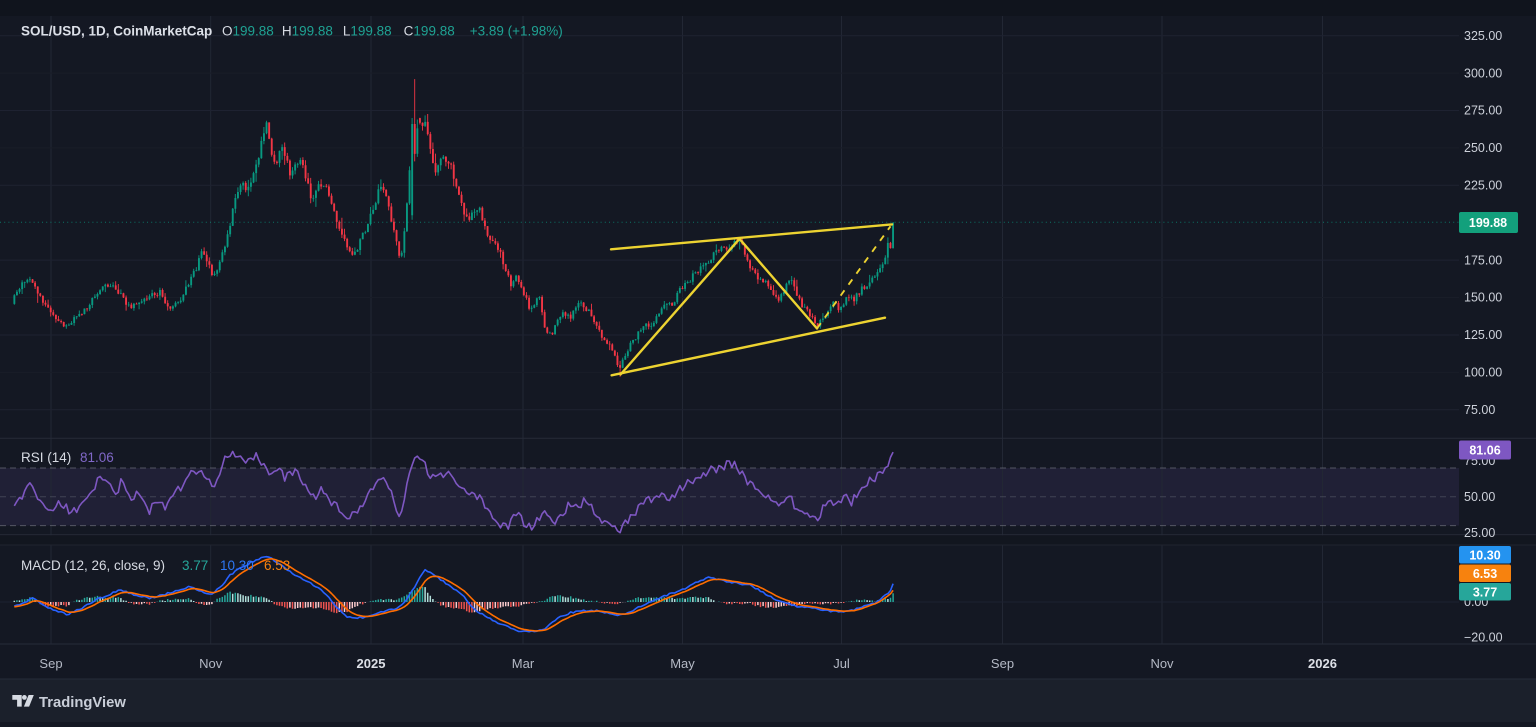  What do you see at coordinates (93, 565) in the screenshot?
I see `svg-text: MACD (12, 26, close, 9)` at bounding box center [93, 565].